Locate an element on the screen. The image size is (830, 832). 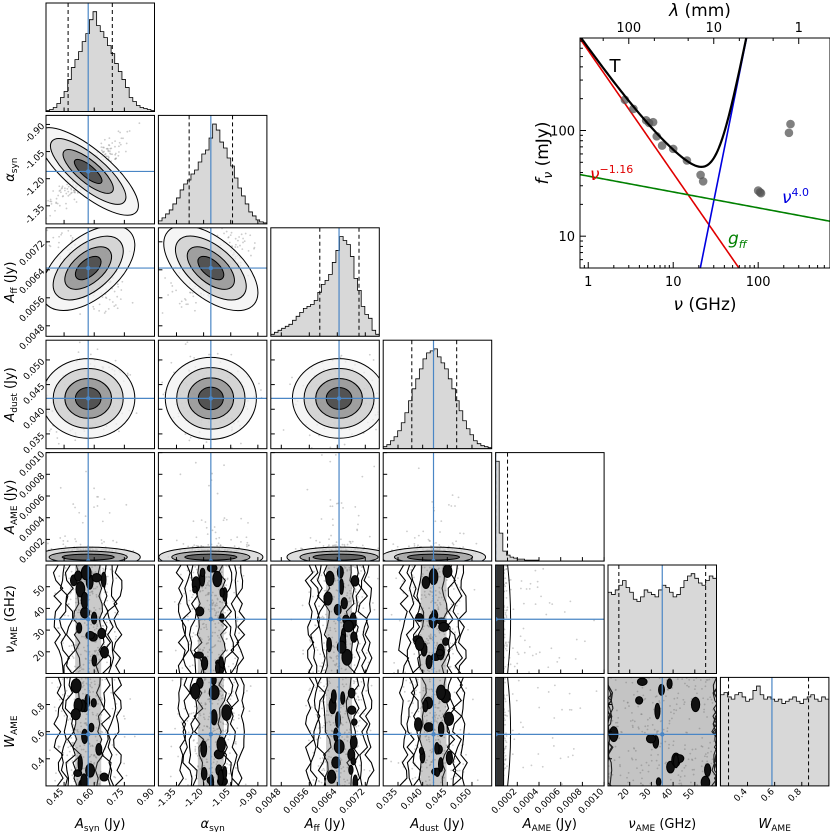
x-tick-label: 0.0048 is located at coordinates (269, 802).